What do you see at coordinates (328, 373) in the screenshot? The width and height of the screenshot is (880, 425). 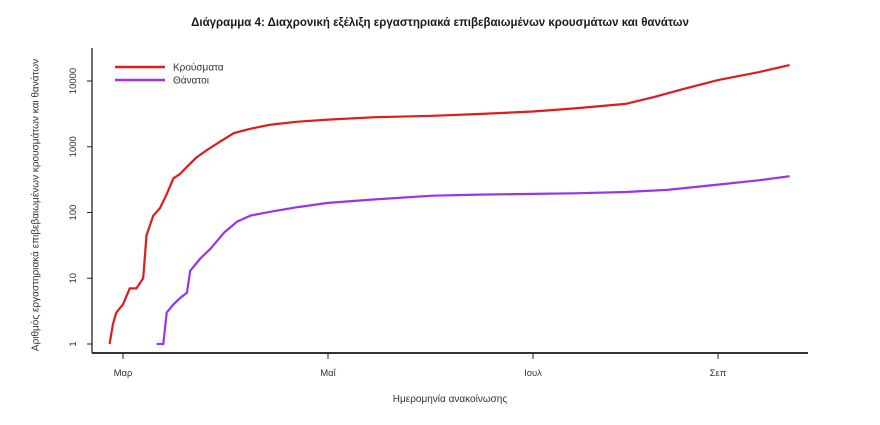 I see `x-tick-label: Μαΐ` at bounding box center [328, 373].